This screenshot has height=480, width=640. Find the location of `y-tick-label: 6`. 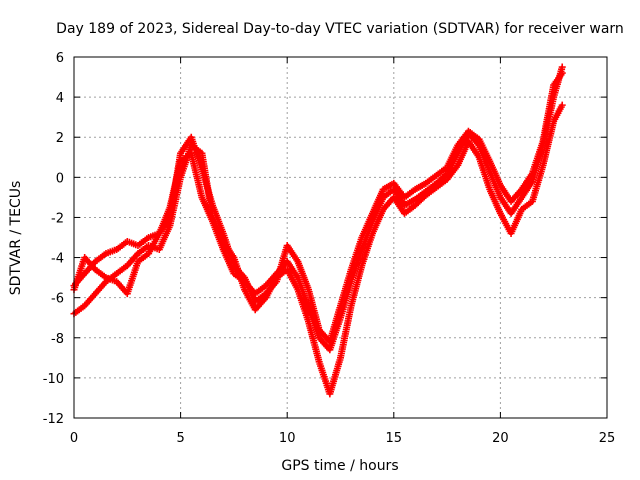

y-tick-label: 6 is located at coordinates (60, 58).